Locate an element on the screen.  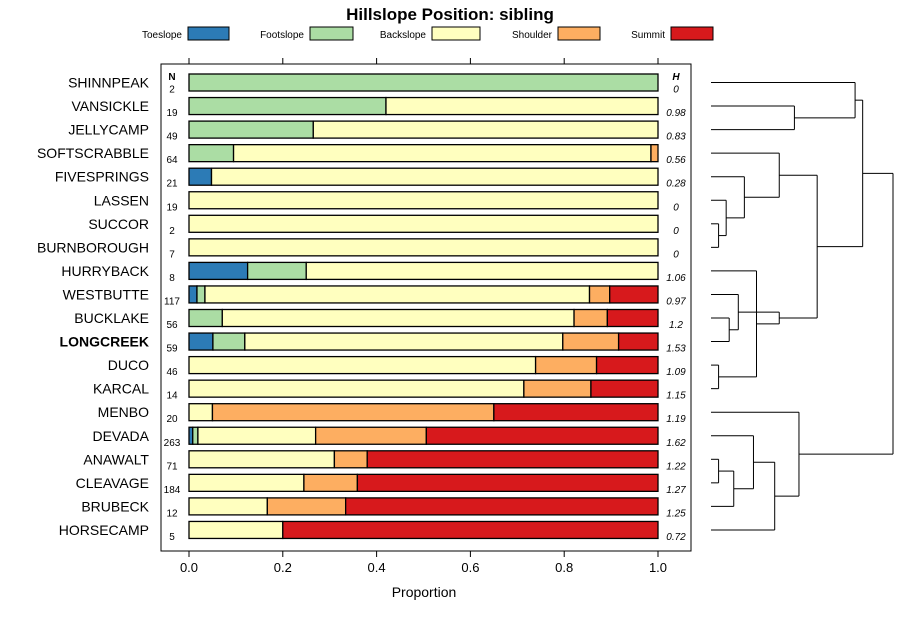
row-label: WESTBUTTE is located at coordinates (106, 294).